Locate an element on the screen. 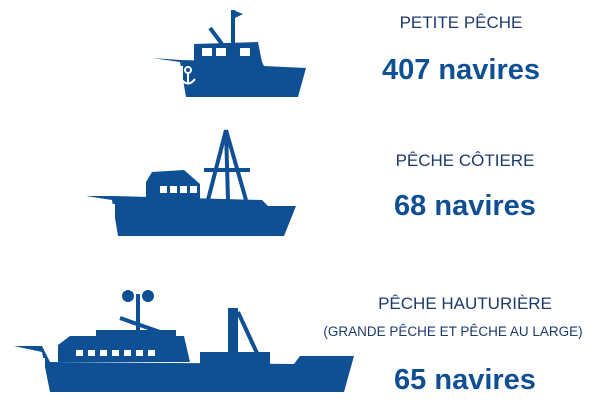 This screenshot has height=417, width=607. boat-large is located at coordinates (184, 341).